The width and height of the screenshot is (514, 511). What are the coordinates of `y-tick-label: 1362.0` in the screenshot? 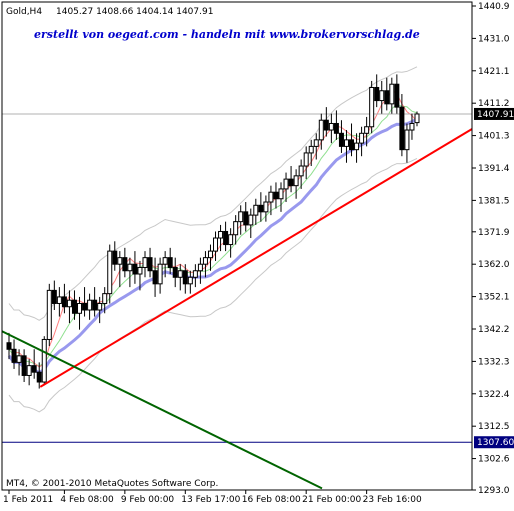 It's located at (494, 265).